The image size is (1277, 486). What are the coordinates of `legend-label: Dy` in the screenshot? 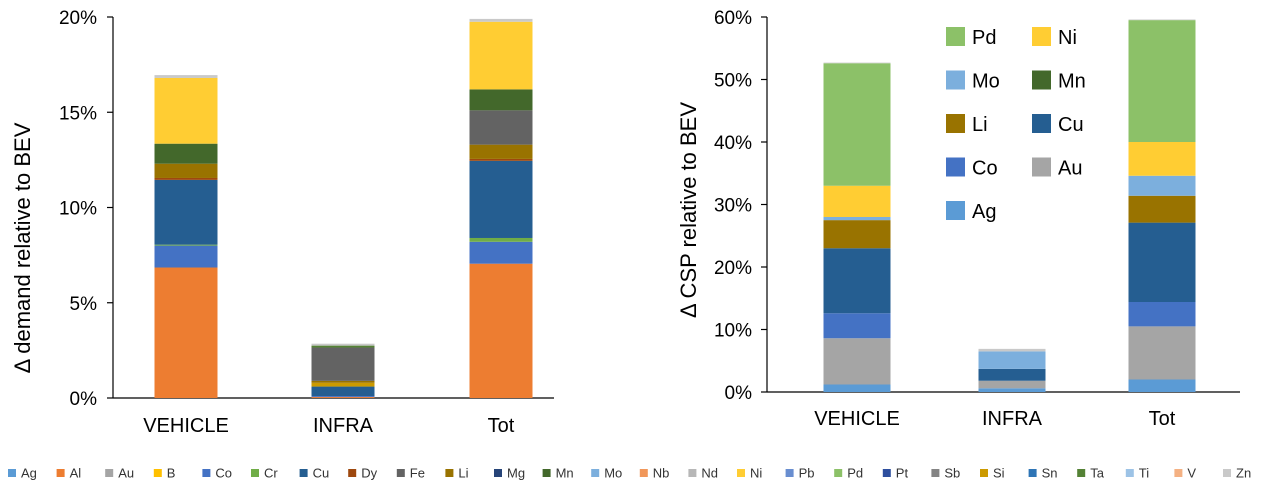 It's located at (369, 473).